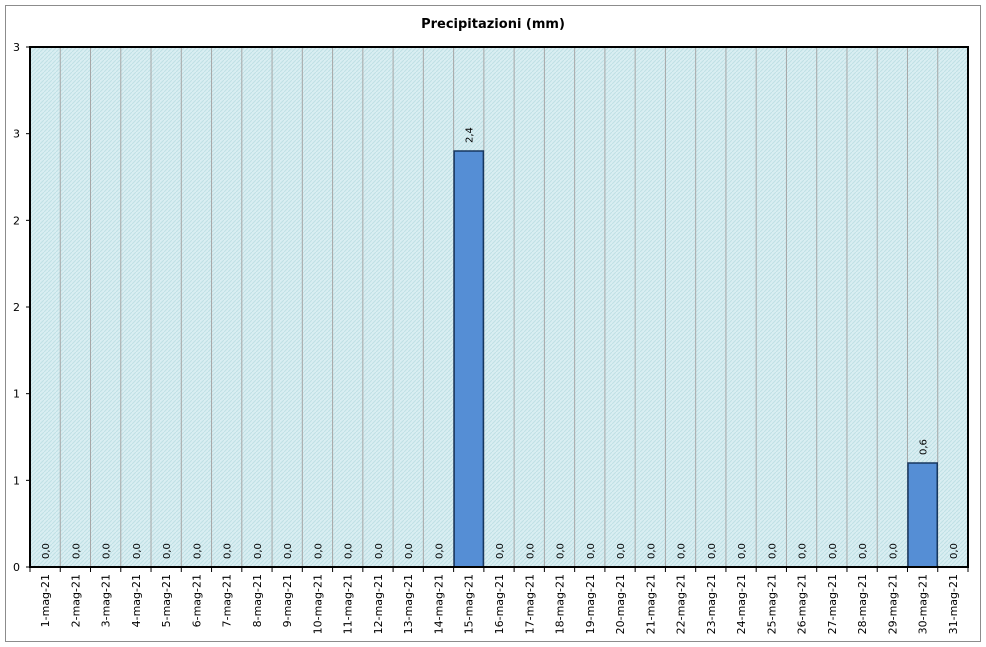  I want to click on data-label: 0,6, so click(924, 447).